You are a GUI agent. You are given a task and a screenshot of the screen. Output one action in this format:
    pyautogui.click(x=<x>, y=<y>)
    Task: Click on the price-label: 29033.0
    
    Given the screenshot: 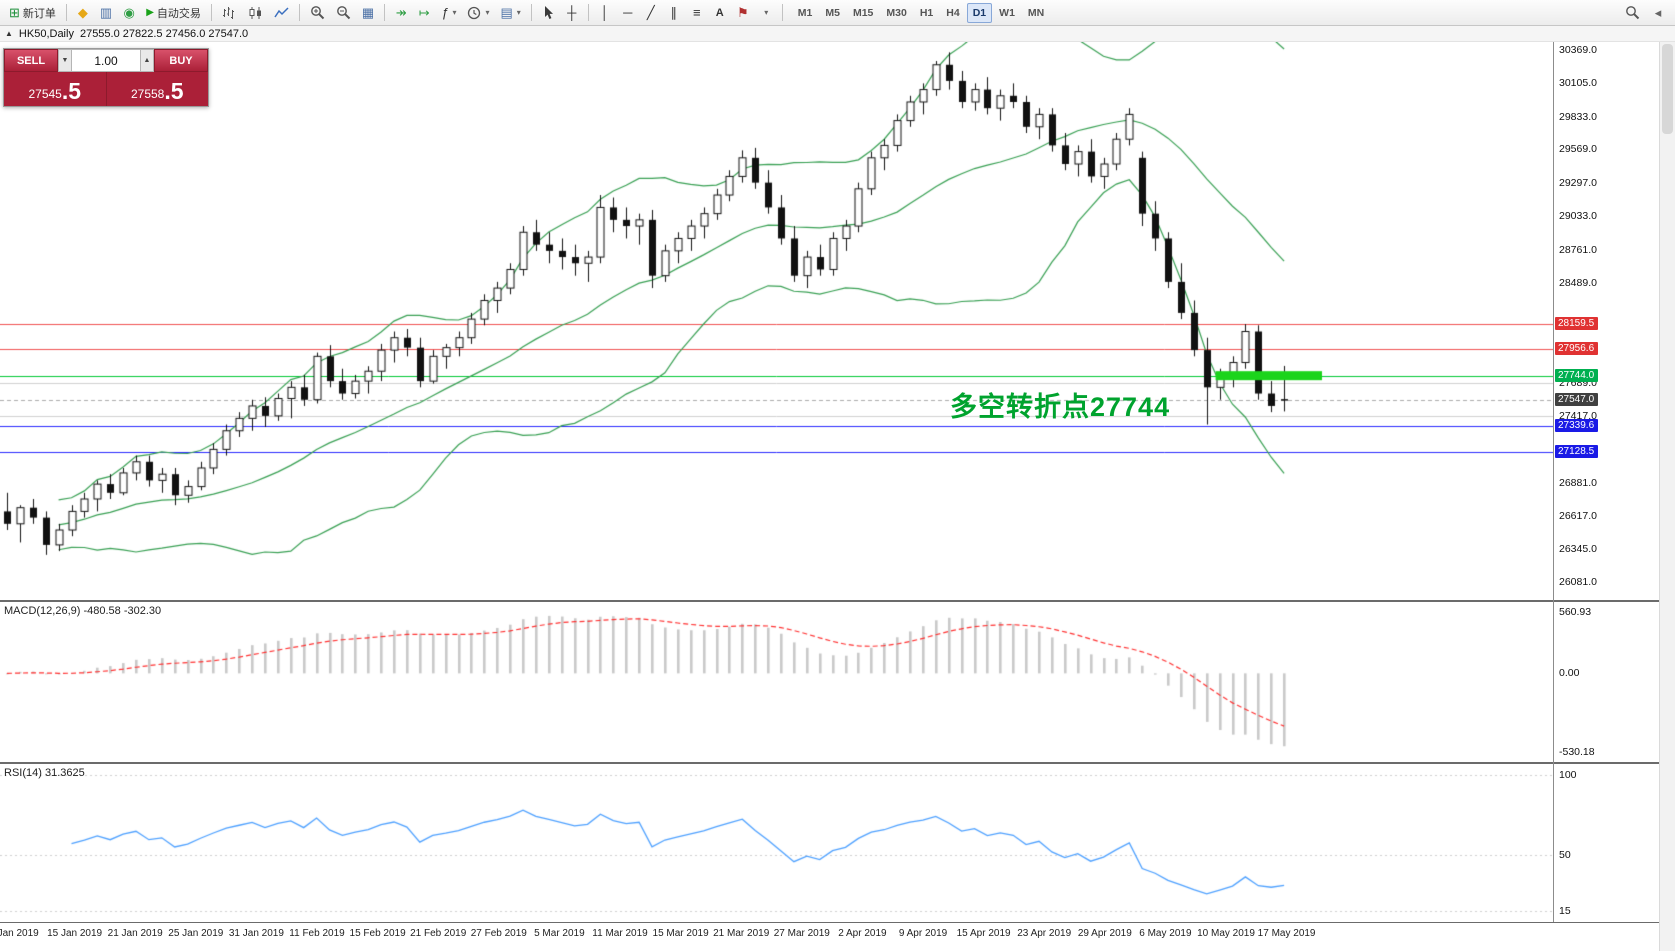 What is the action you would take?
    pyautogui.click(x=1578, y=215)
    